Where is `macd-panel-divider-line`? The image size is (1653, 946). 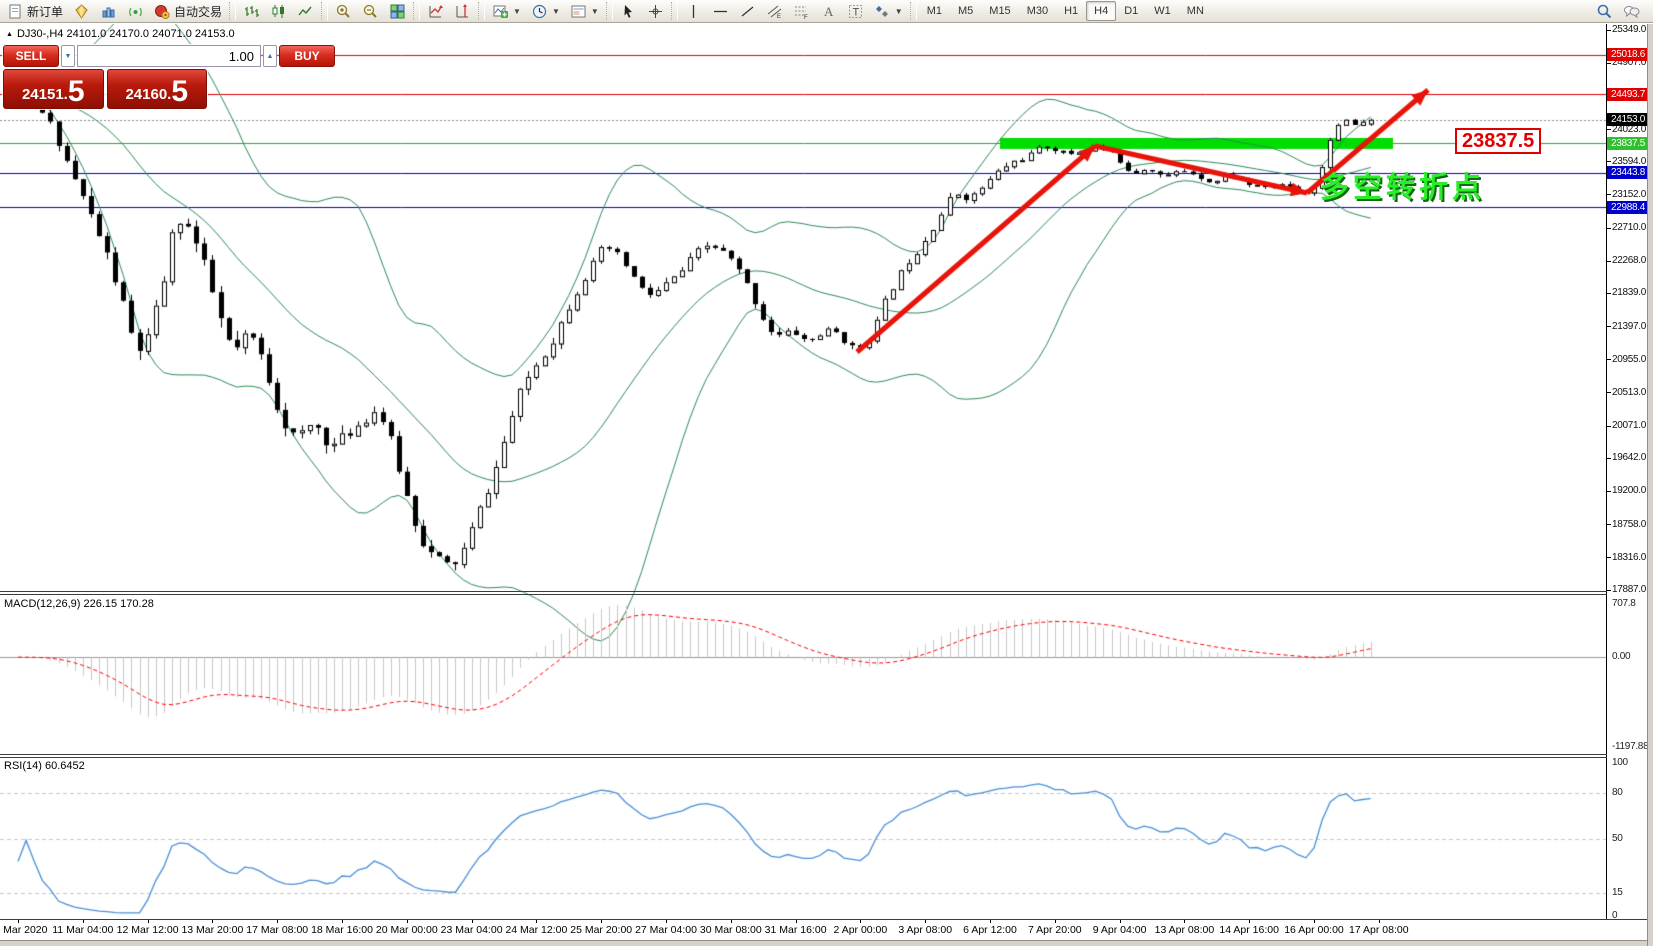
macd-panel-divider-line is located at coordinates (823, 594).